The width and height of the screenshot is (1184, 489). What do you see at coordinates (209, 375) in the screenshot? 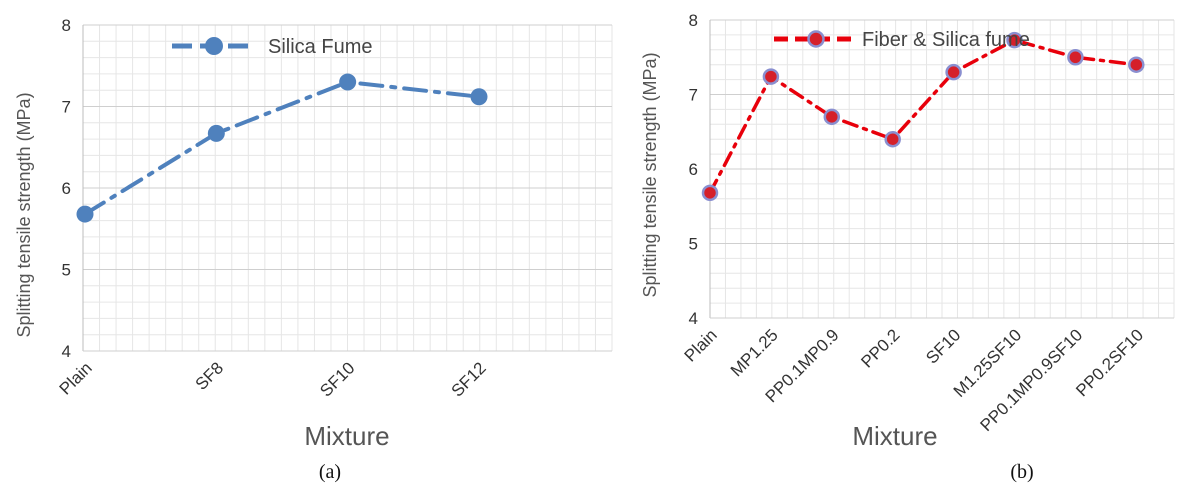
I see `x-tick-label: SF8` at bounding box center [209, 375].